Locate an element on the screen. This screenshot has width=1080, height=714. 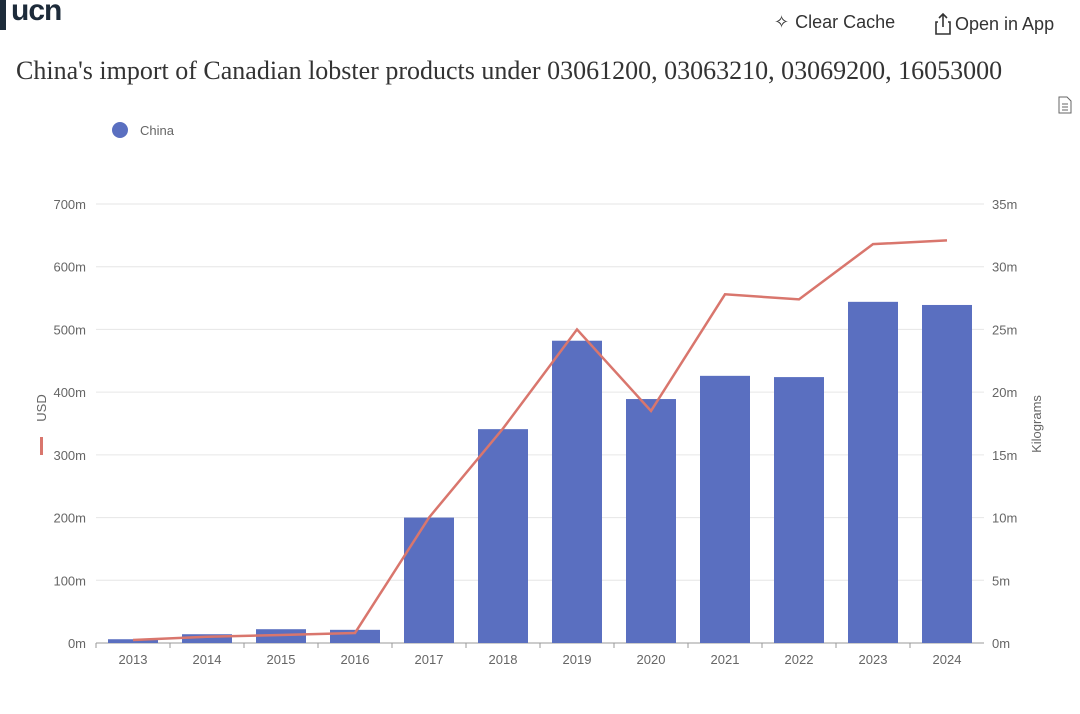
clear-cache-label: Clear Cache is located at coordinates (845, 22).